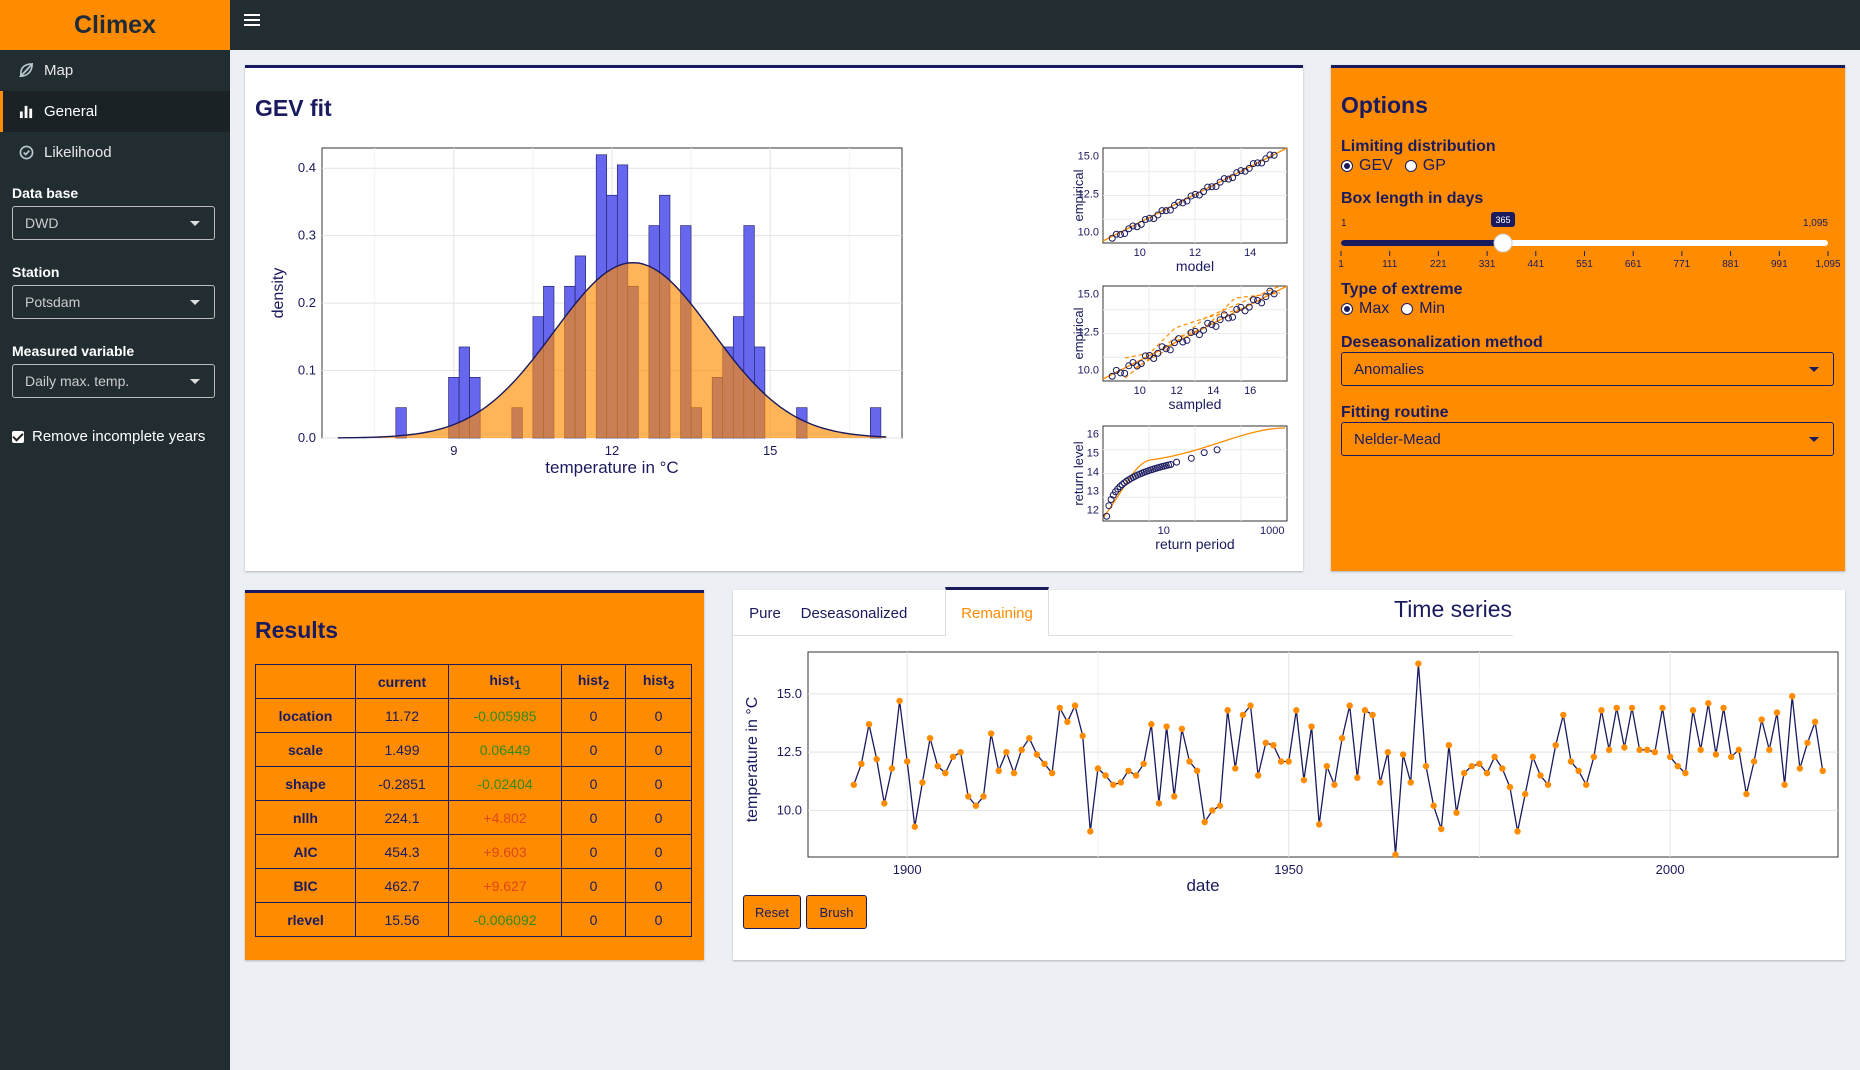 This screenshot has width=1860, height=1070. I want to click on radio-option-gp: GP, so click(1425, 166).